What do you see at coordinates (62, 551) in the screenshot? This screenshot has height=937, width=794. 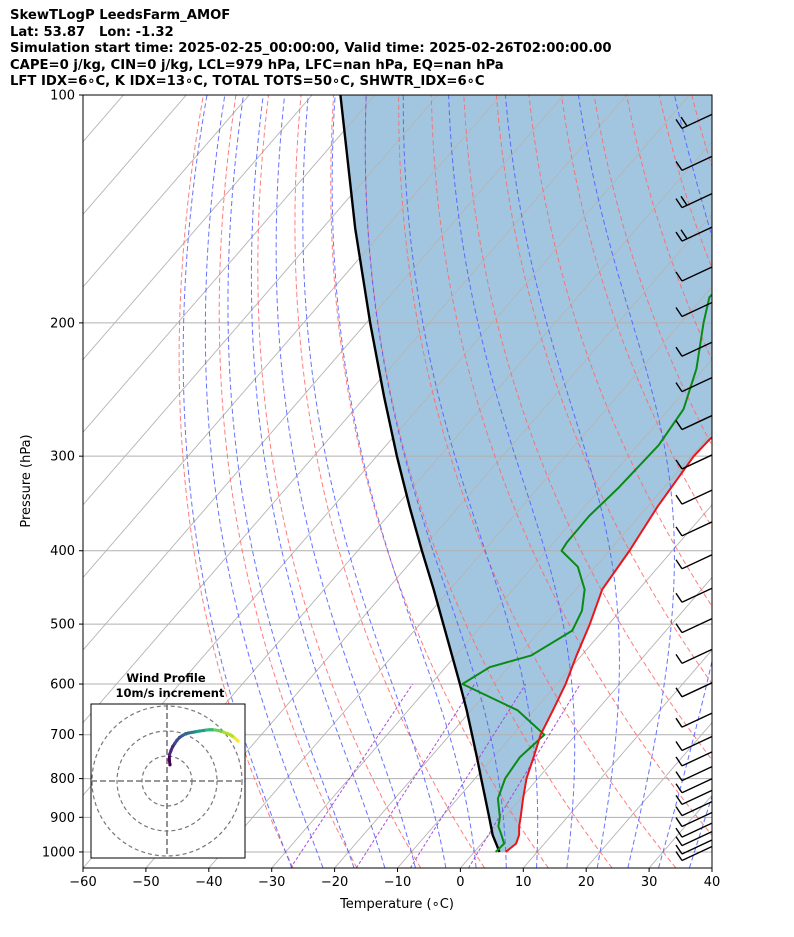 I see `y-tick-label: 400` at bounding box center [62, 551].